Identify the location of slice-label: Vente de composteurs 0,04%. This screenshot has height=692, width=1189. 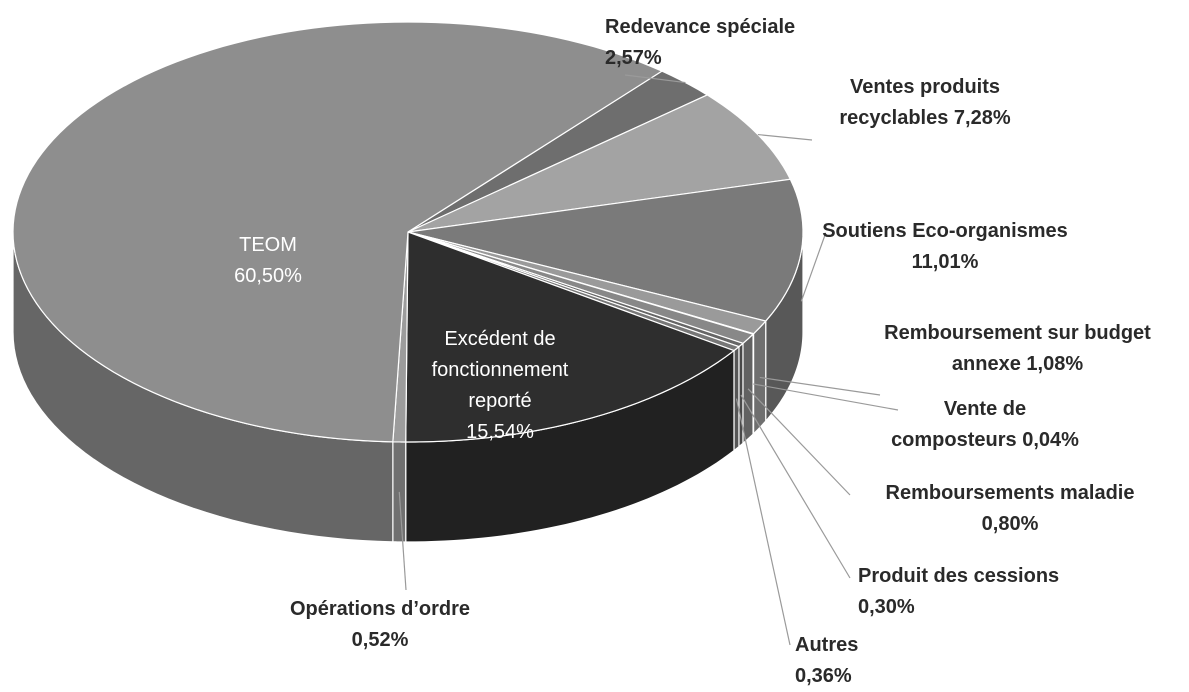
(985, 425).